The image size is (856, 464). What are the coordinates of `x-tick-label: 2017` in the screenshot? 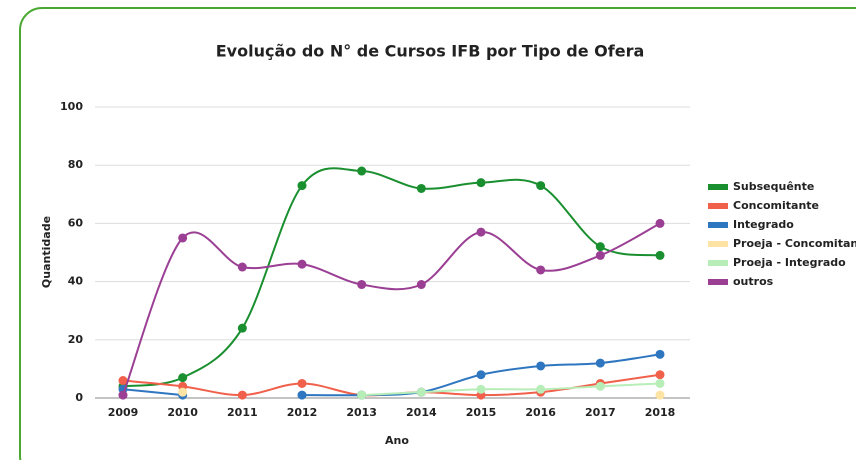 It's located at (600, 412).